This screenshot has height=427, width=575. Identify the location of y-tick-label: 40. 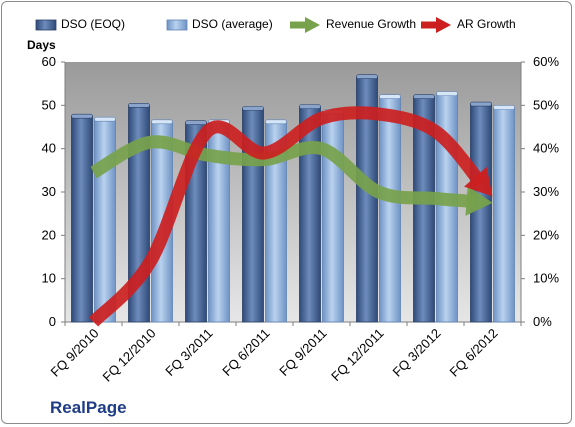
(49, 148).